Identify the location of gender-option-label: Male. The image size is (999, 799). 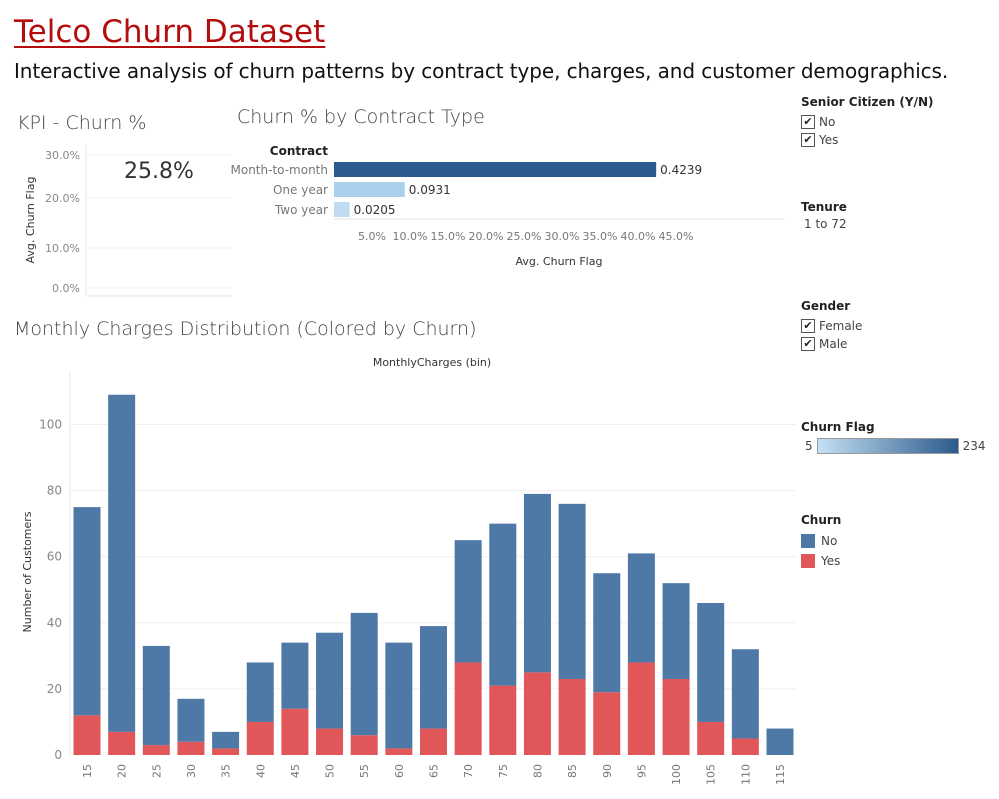
(833, 344).